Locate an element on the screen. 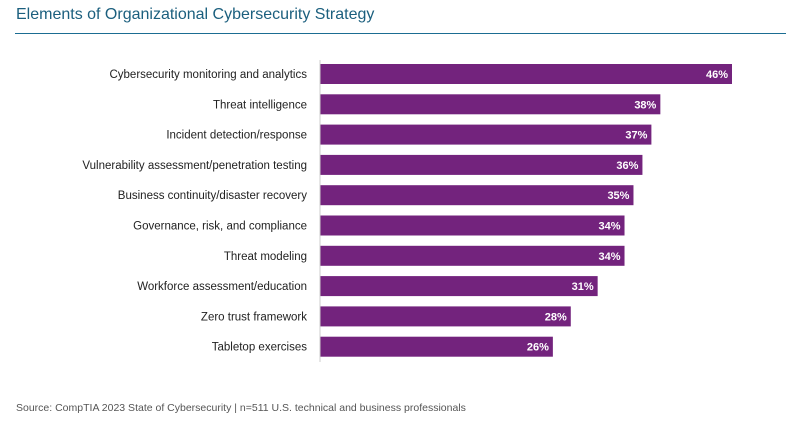 This screenshot has width=799, height=430. data-label: 26% is located at coordinates (538, 348).